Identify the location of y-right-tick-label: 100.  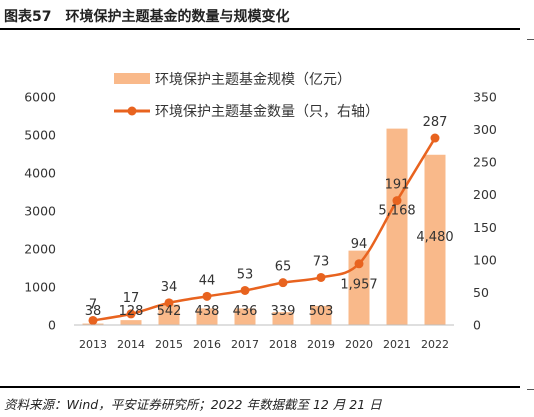
(485, 259).